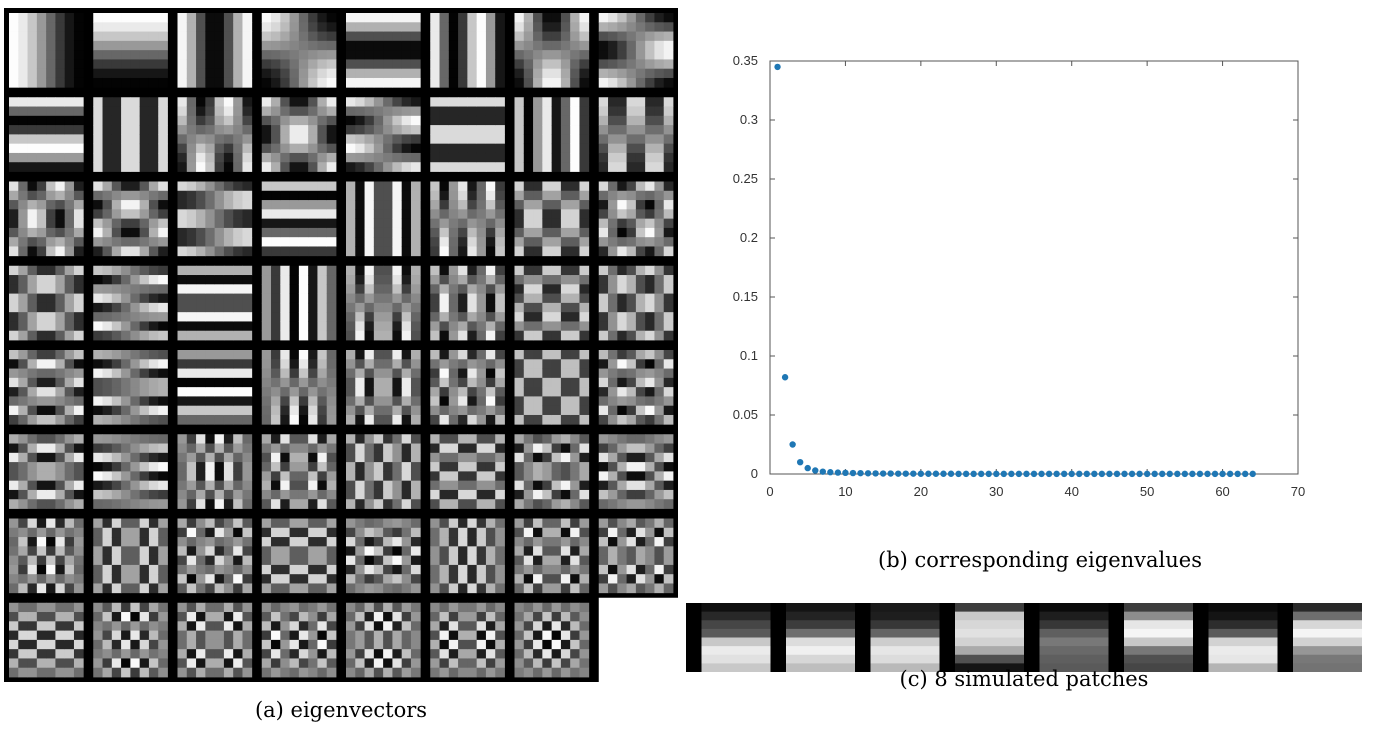  Describe the element at coordinates (769, 491) in the screenshot. I see `x-tick-label: 0` at that location.